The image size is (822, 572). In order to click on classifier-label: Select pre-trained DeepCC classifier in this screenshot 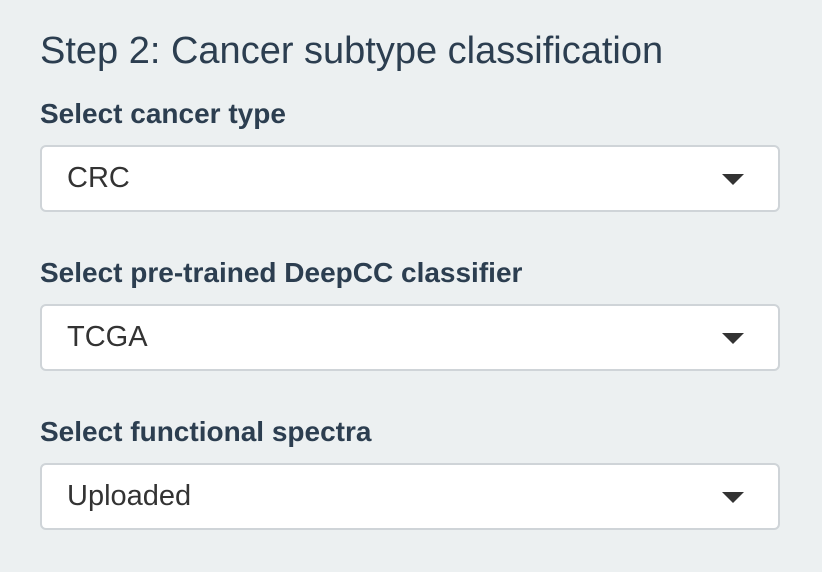, I will do `click(281, 272)`.